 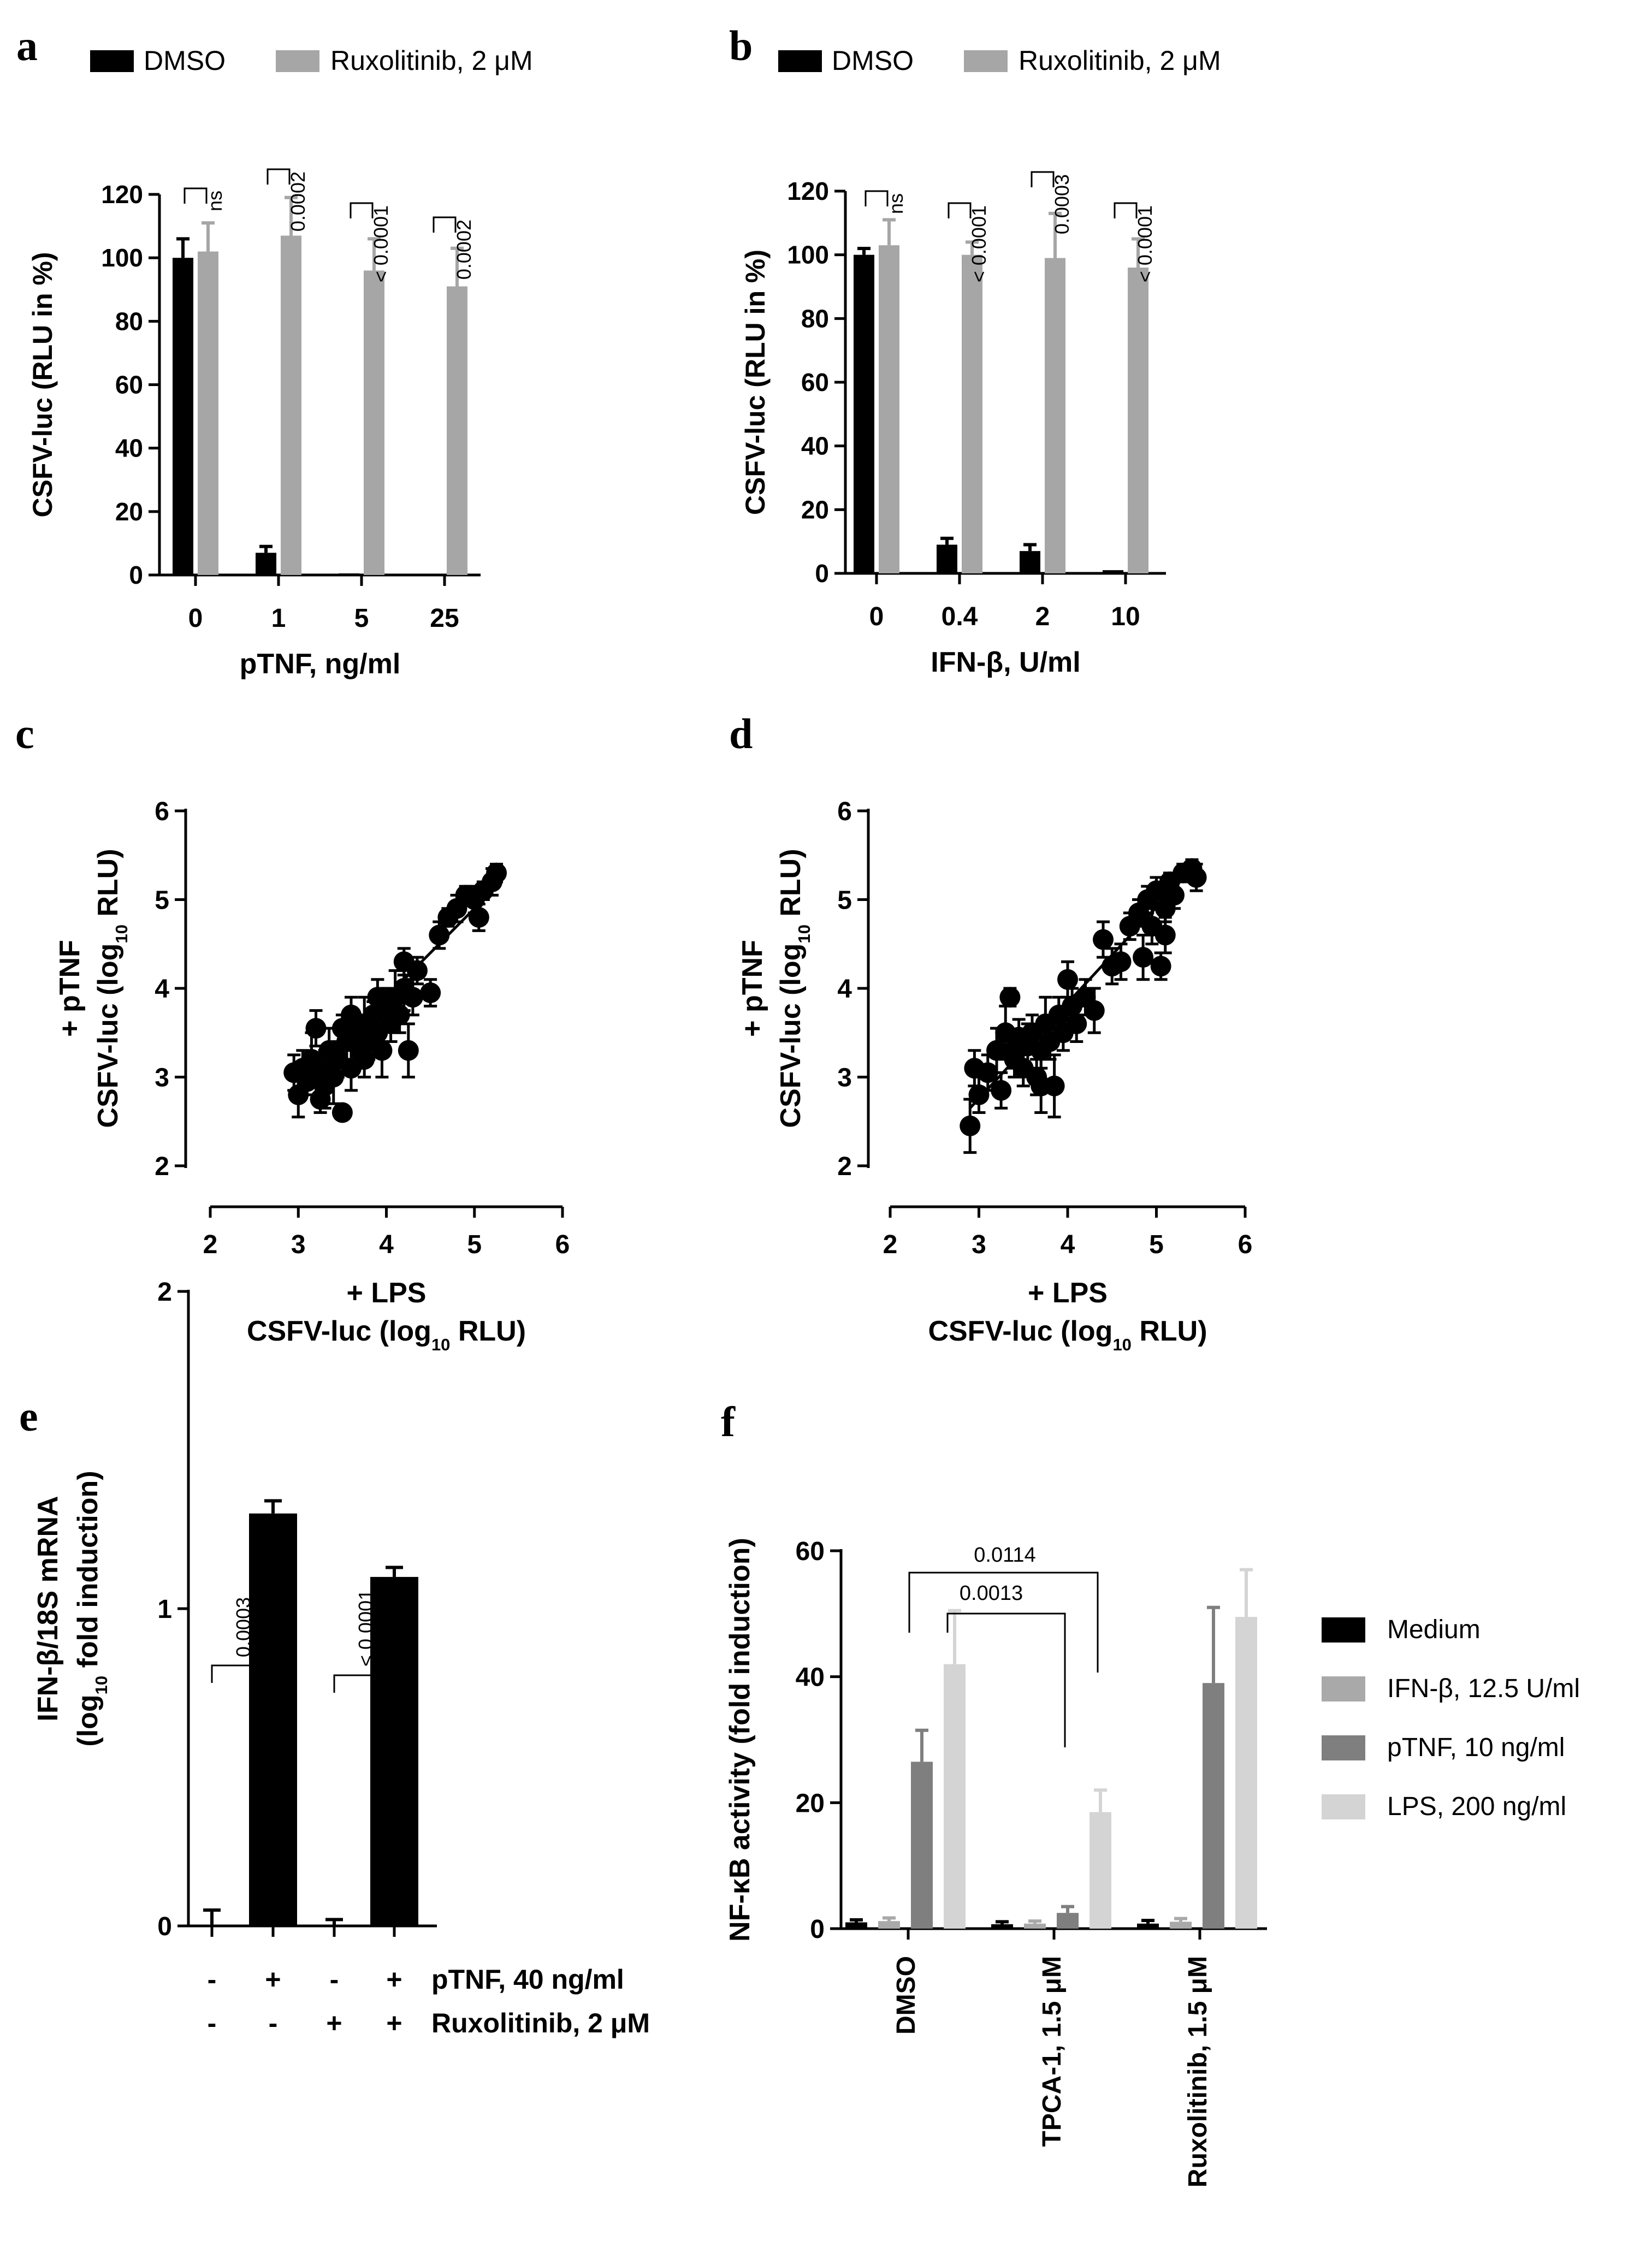 What do you see at coordinates (540, 2023) in the screenshot?
I see `row2-label: Ruxolitinib, 2 μM` at bounding box center [540, 2023].